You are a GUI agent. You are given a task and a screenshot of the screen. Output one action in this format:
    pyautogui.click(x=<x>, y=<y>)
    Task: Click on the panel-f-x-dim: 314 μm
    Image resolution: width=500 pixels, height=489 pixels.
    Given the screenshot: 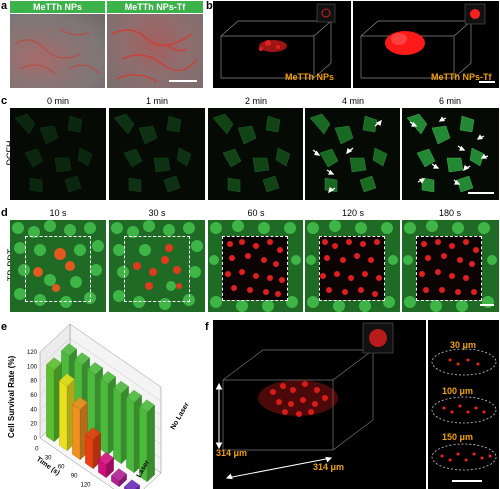 What is the action you would take?
    pyautogui.click(x=232, y=453)
    